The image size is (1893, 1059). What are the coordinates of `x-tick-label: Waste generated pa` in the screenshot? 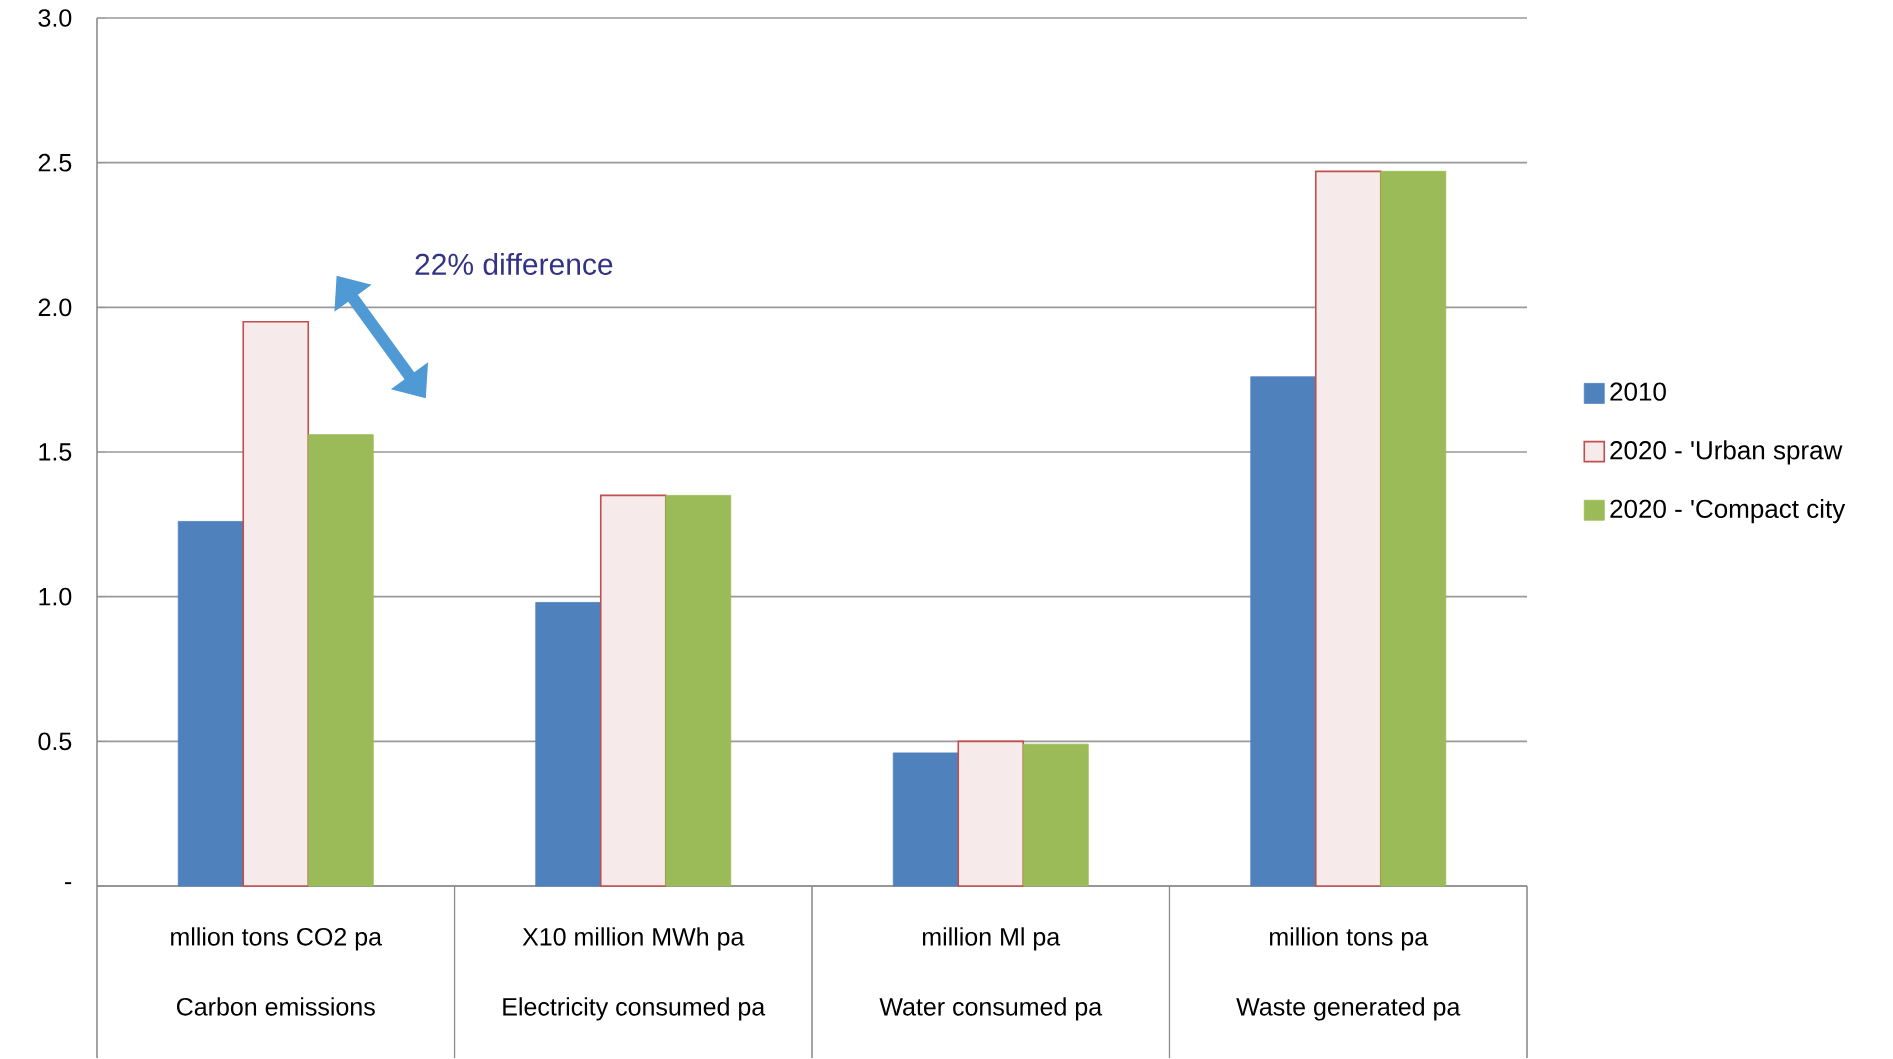 It's located at (1348, 1009).